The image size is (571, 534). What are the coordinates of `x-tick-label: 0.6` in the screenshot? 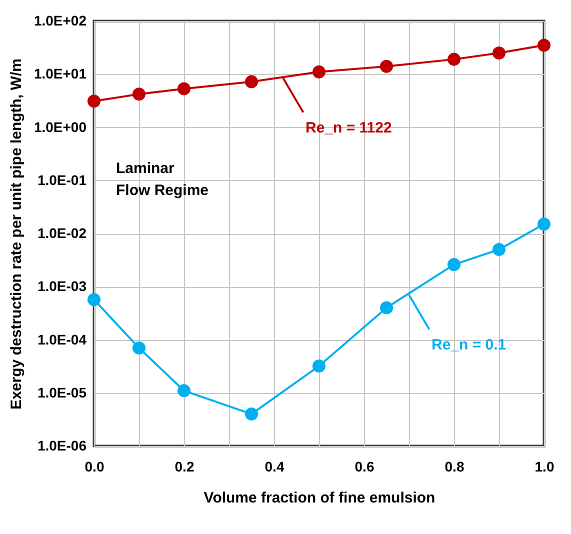 It's located at (364, 466).